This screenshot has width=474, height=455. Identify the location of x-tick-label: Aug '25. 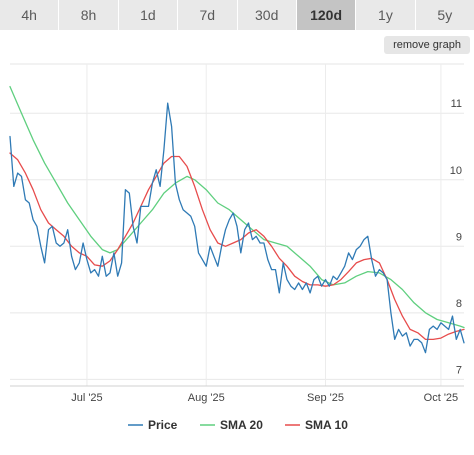
(206, 398).